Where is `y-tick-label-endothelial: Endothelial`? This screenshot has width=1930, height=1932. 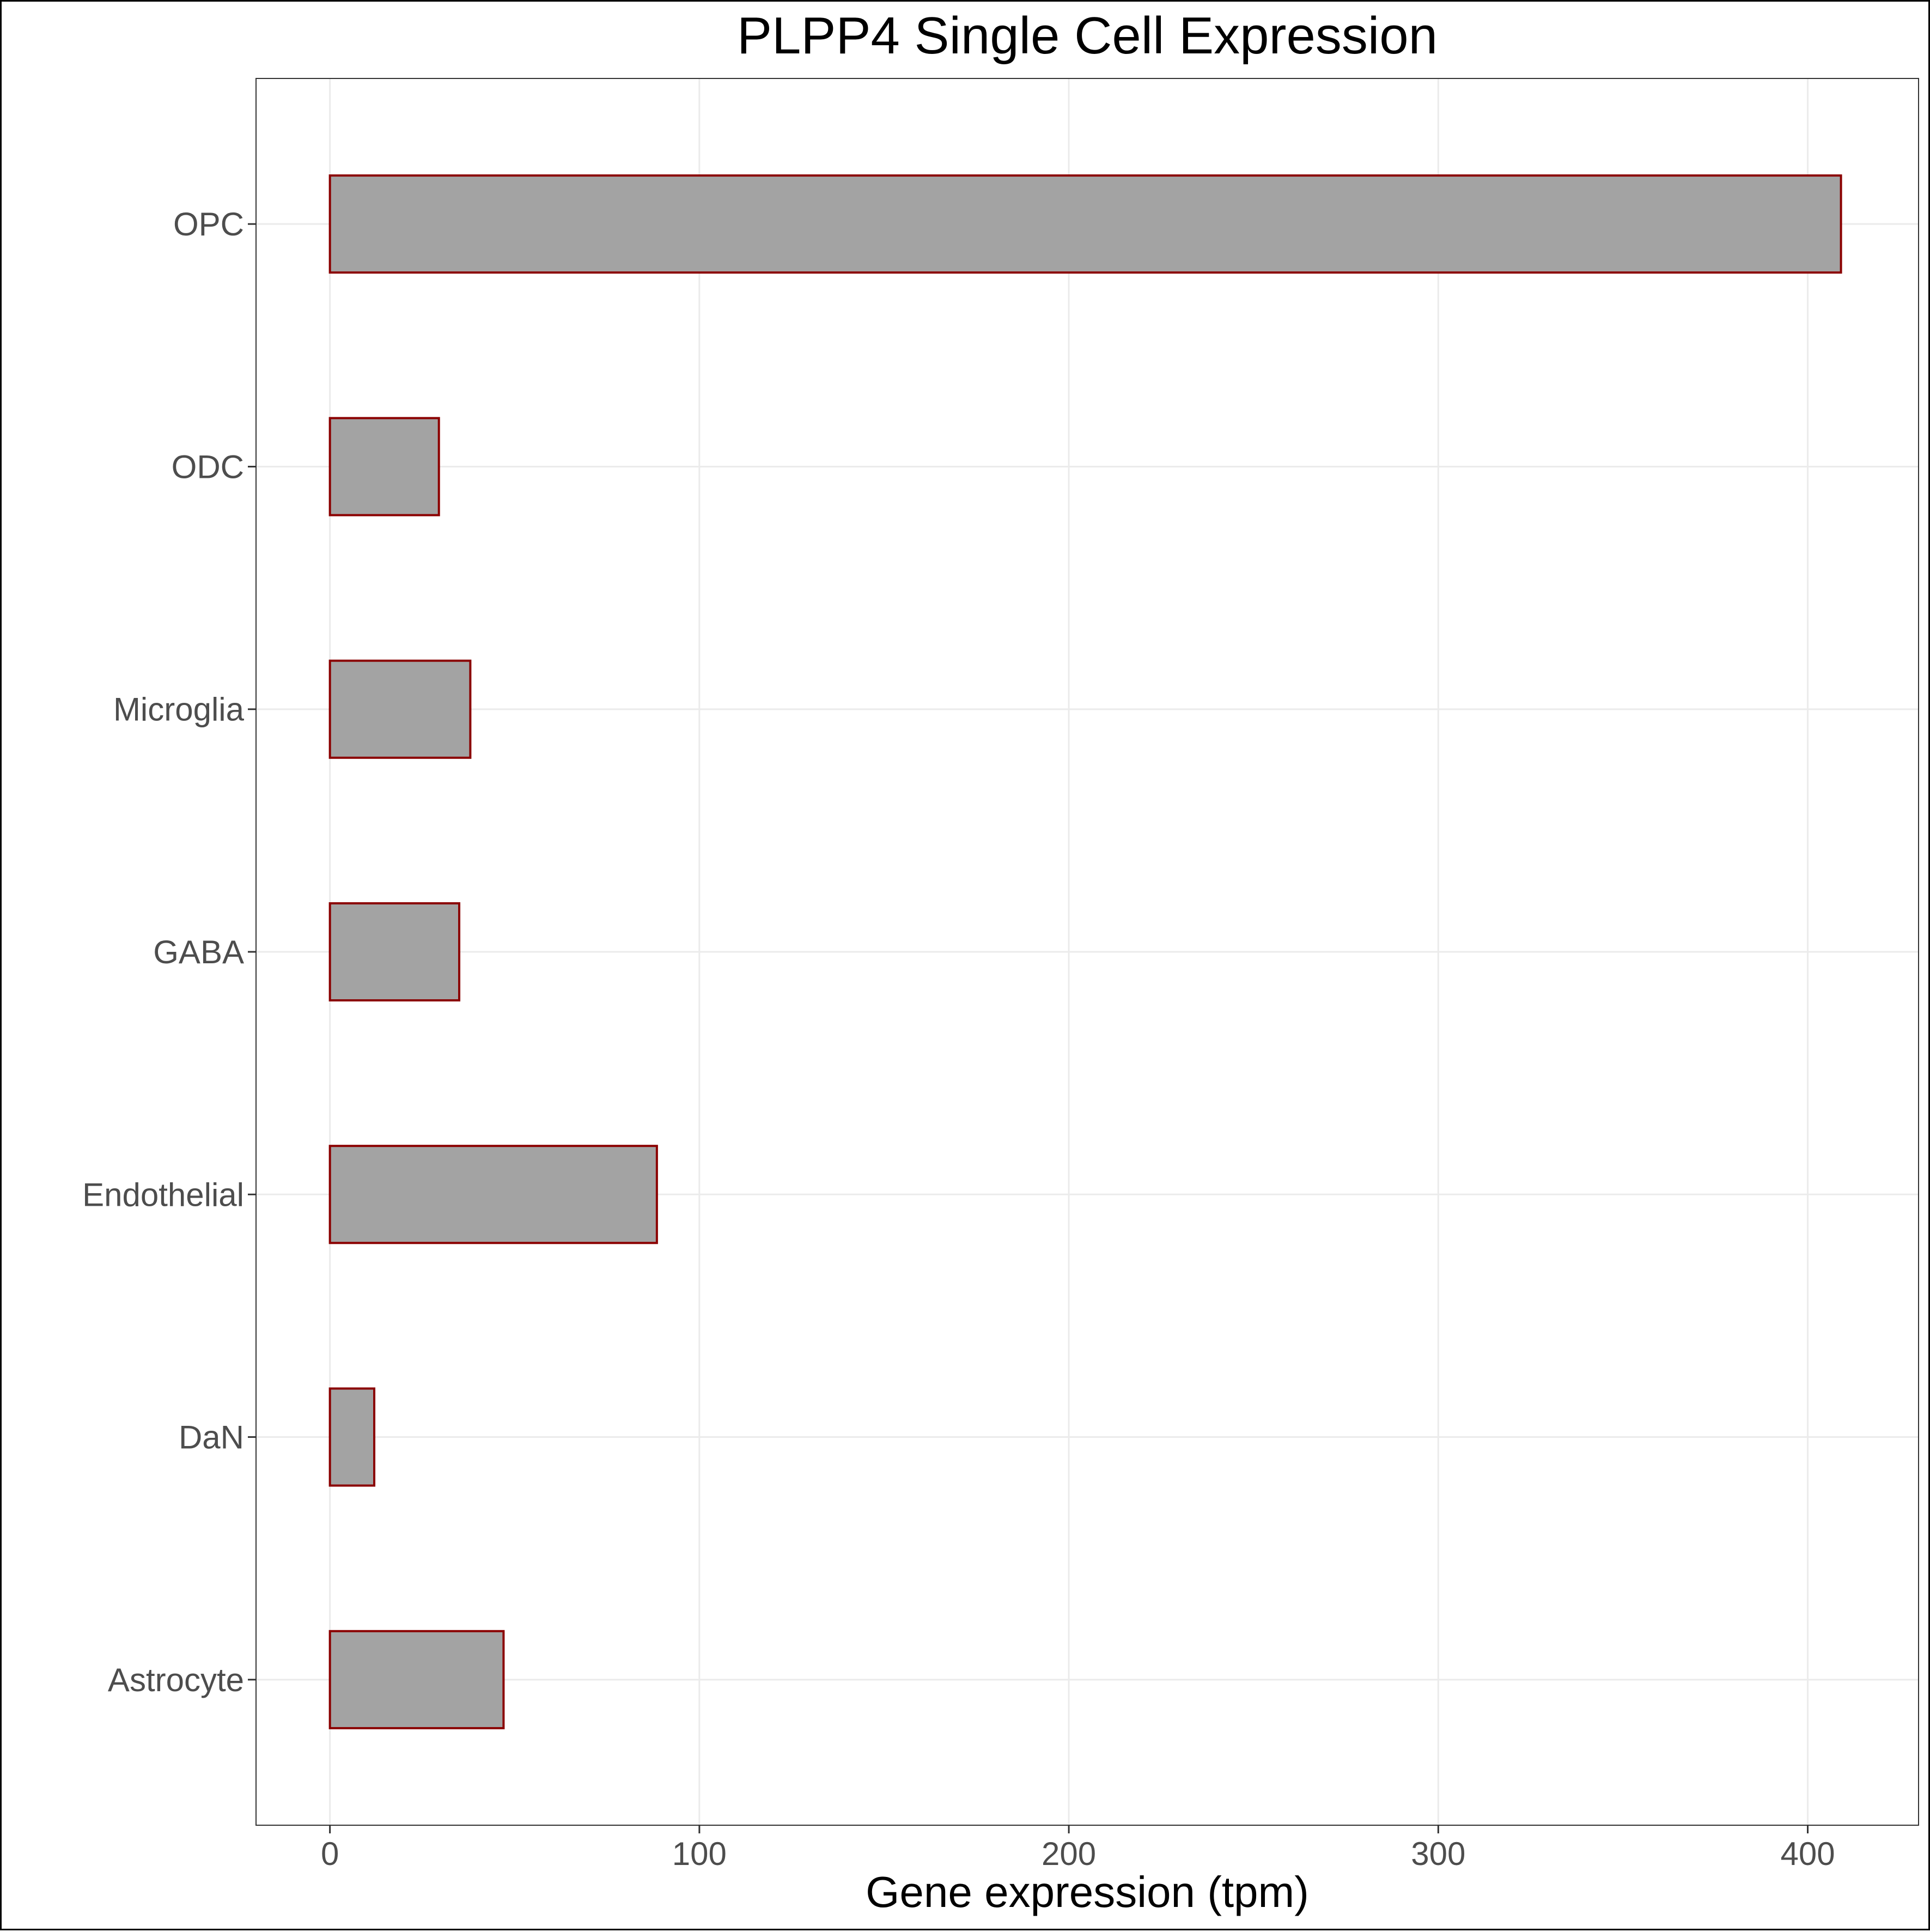 y-tick-label-endothelial: Endothelial is located at coordinates (163, 1195).